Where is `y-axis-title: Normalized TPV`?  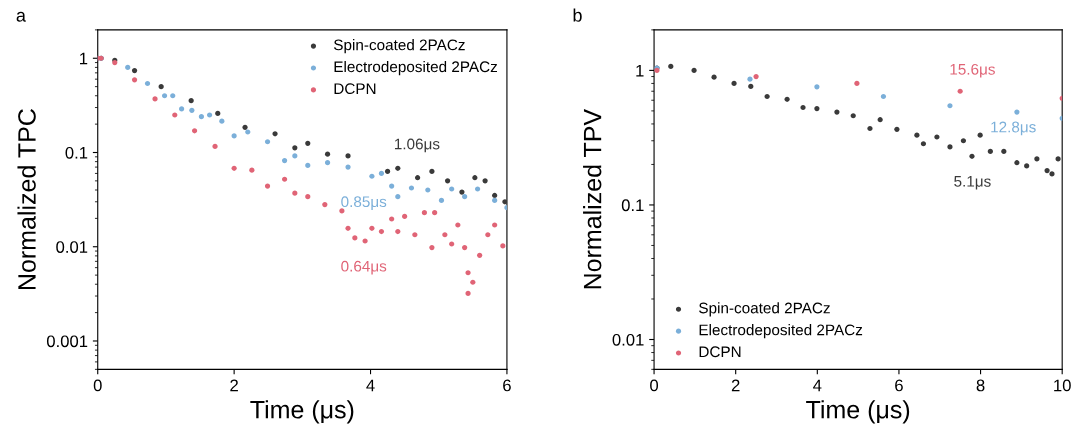 y-axis-title: Normalized TPV is located at coordinates (592, 198).